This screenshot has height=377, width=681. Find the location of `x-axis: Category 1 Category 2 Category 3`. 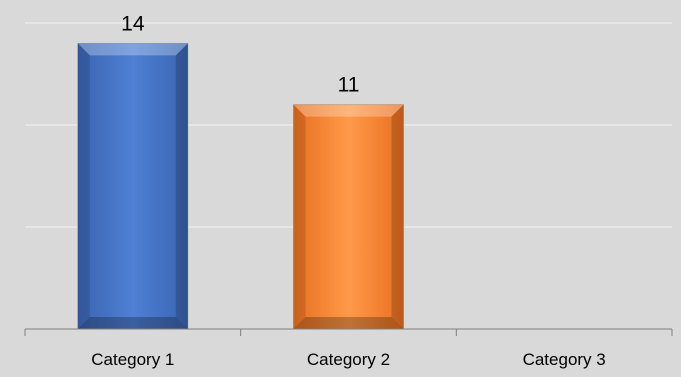

x-axis: Category 1 Category 2 Category 3 is located at coordinates (348, 348).